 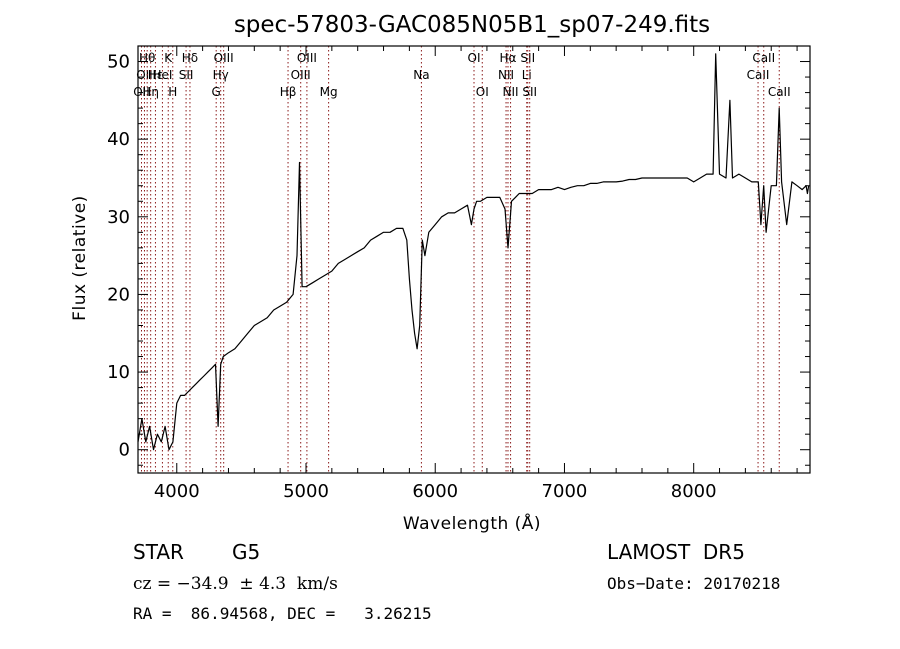 What do you see at coordinates (508, 58) in the screenshot?
I see `line-marker-label: Hα` at bounding box center [508, 58].